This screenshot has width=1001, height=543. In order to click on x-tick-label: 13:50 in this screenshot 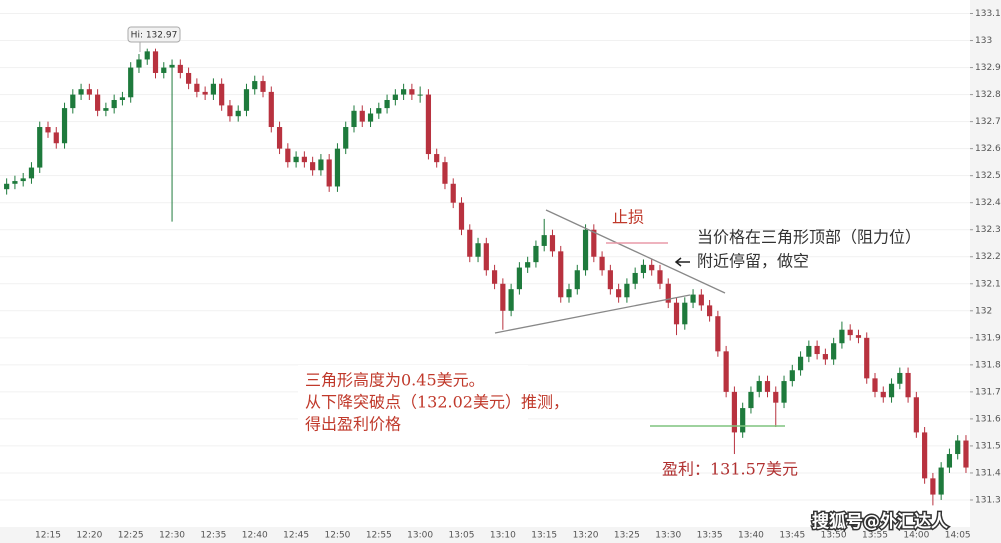, I will do `click(834, 536)`.